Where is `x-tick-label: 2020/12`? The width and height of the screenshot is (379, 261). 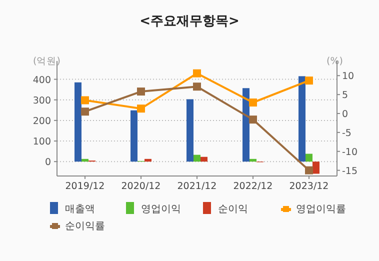
x-tick-label: 2020/12 is located at coordinates (141, 186).